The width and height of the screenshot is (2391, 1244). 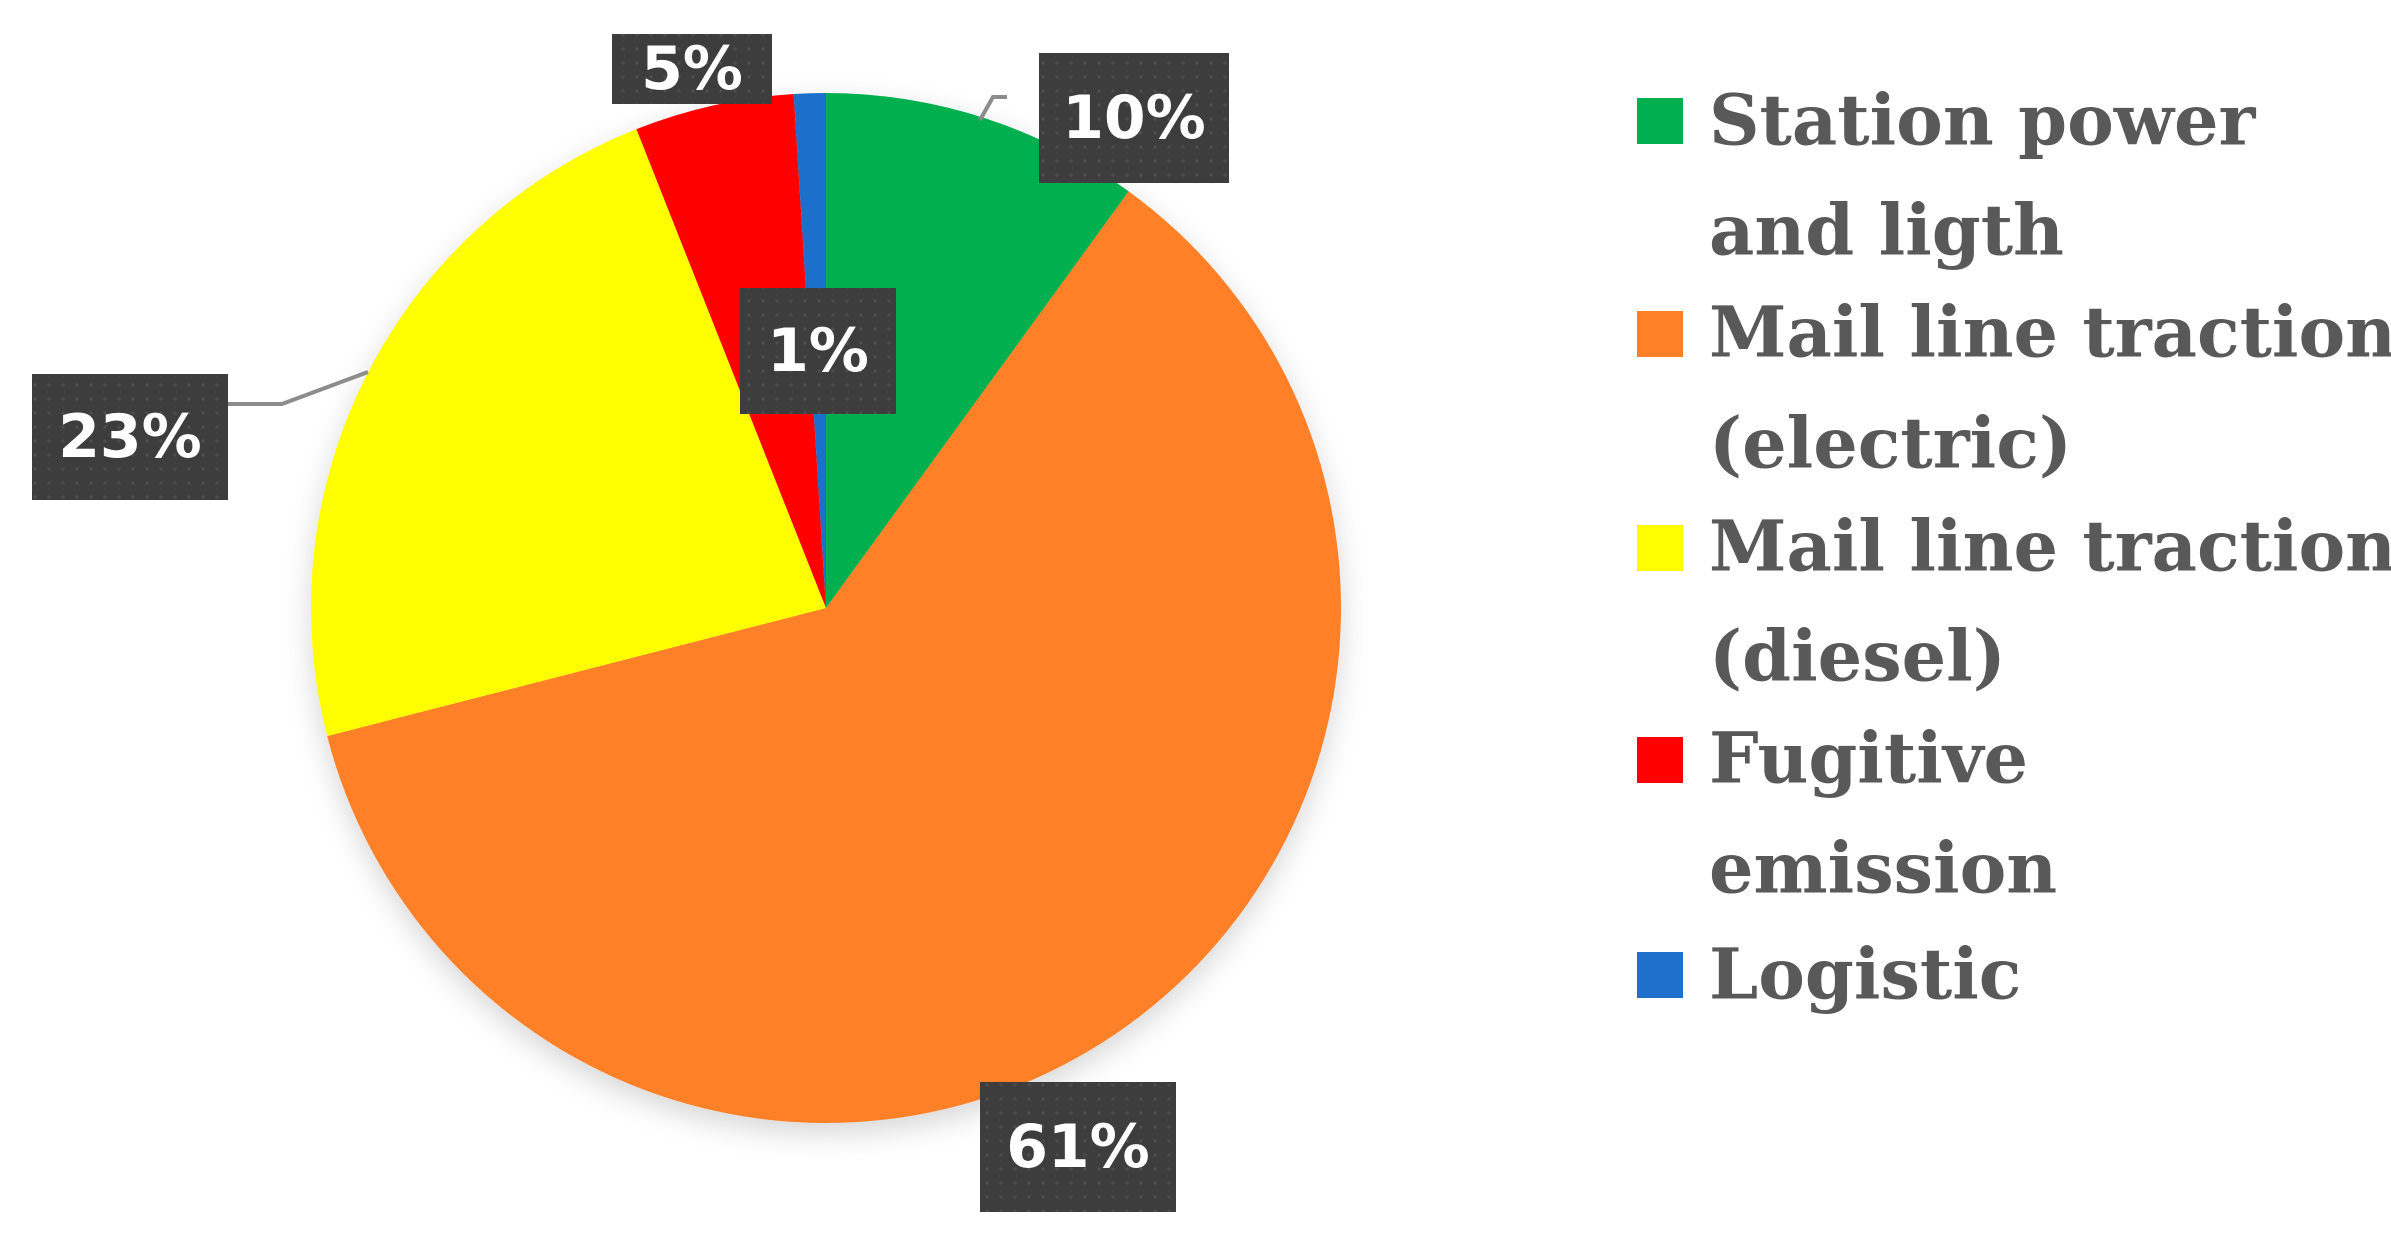 I want to click on legend-label-mail-line-traction-electric: Mail line traction, so click(x=2050, y=332).